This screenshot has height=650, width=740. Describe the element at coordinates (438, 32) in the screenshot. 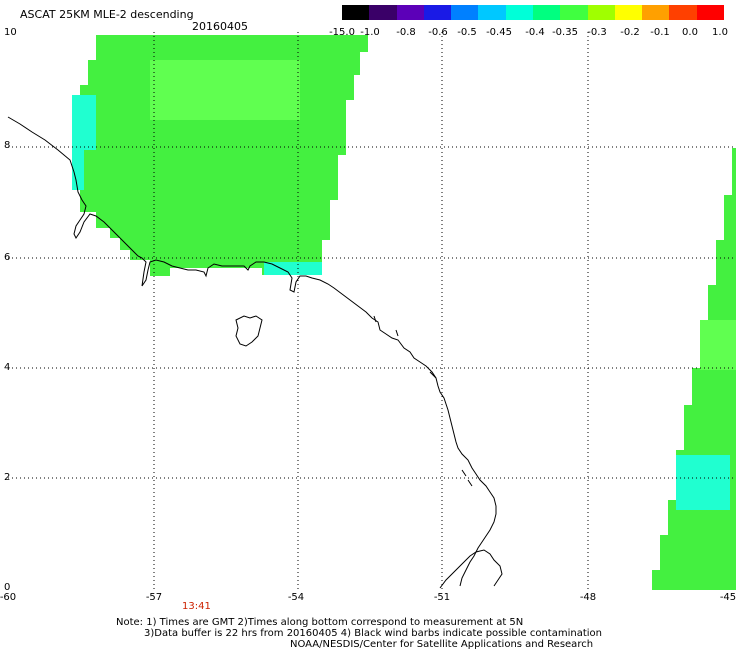

I see `colorbar-label: -0.6` at that location.